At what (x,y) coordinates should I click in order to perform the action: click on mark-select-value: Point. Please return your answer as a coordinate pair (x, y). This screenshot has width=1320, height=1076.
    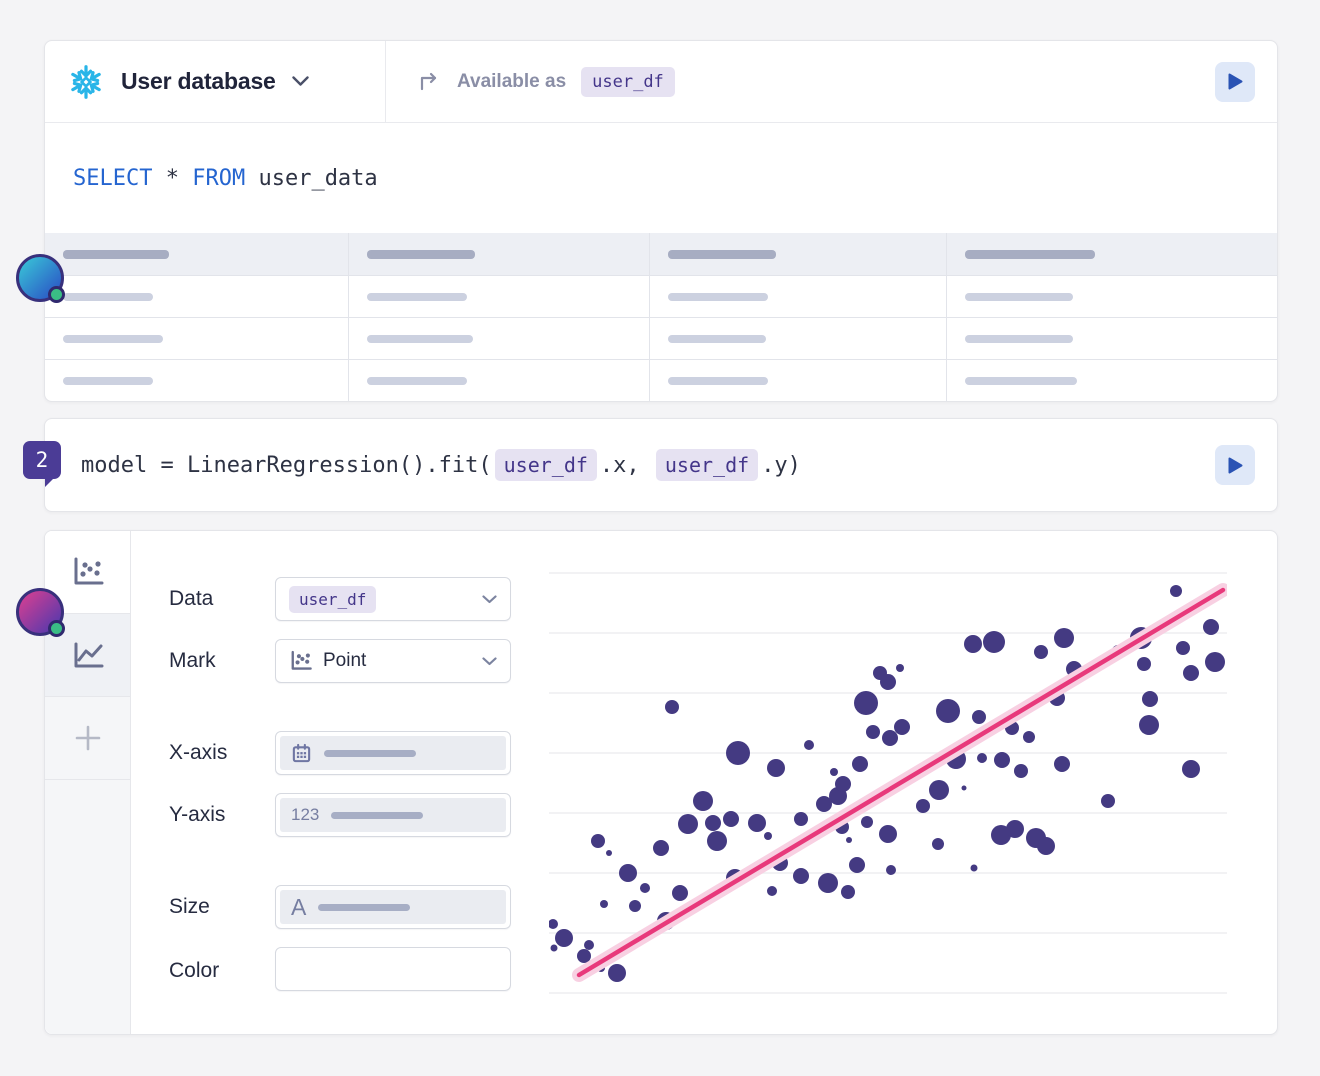
    Looking at the image, I should click on (345, 660).